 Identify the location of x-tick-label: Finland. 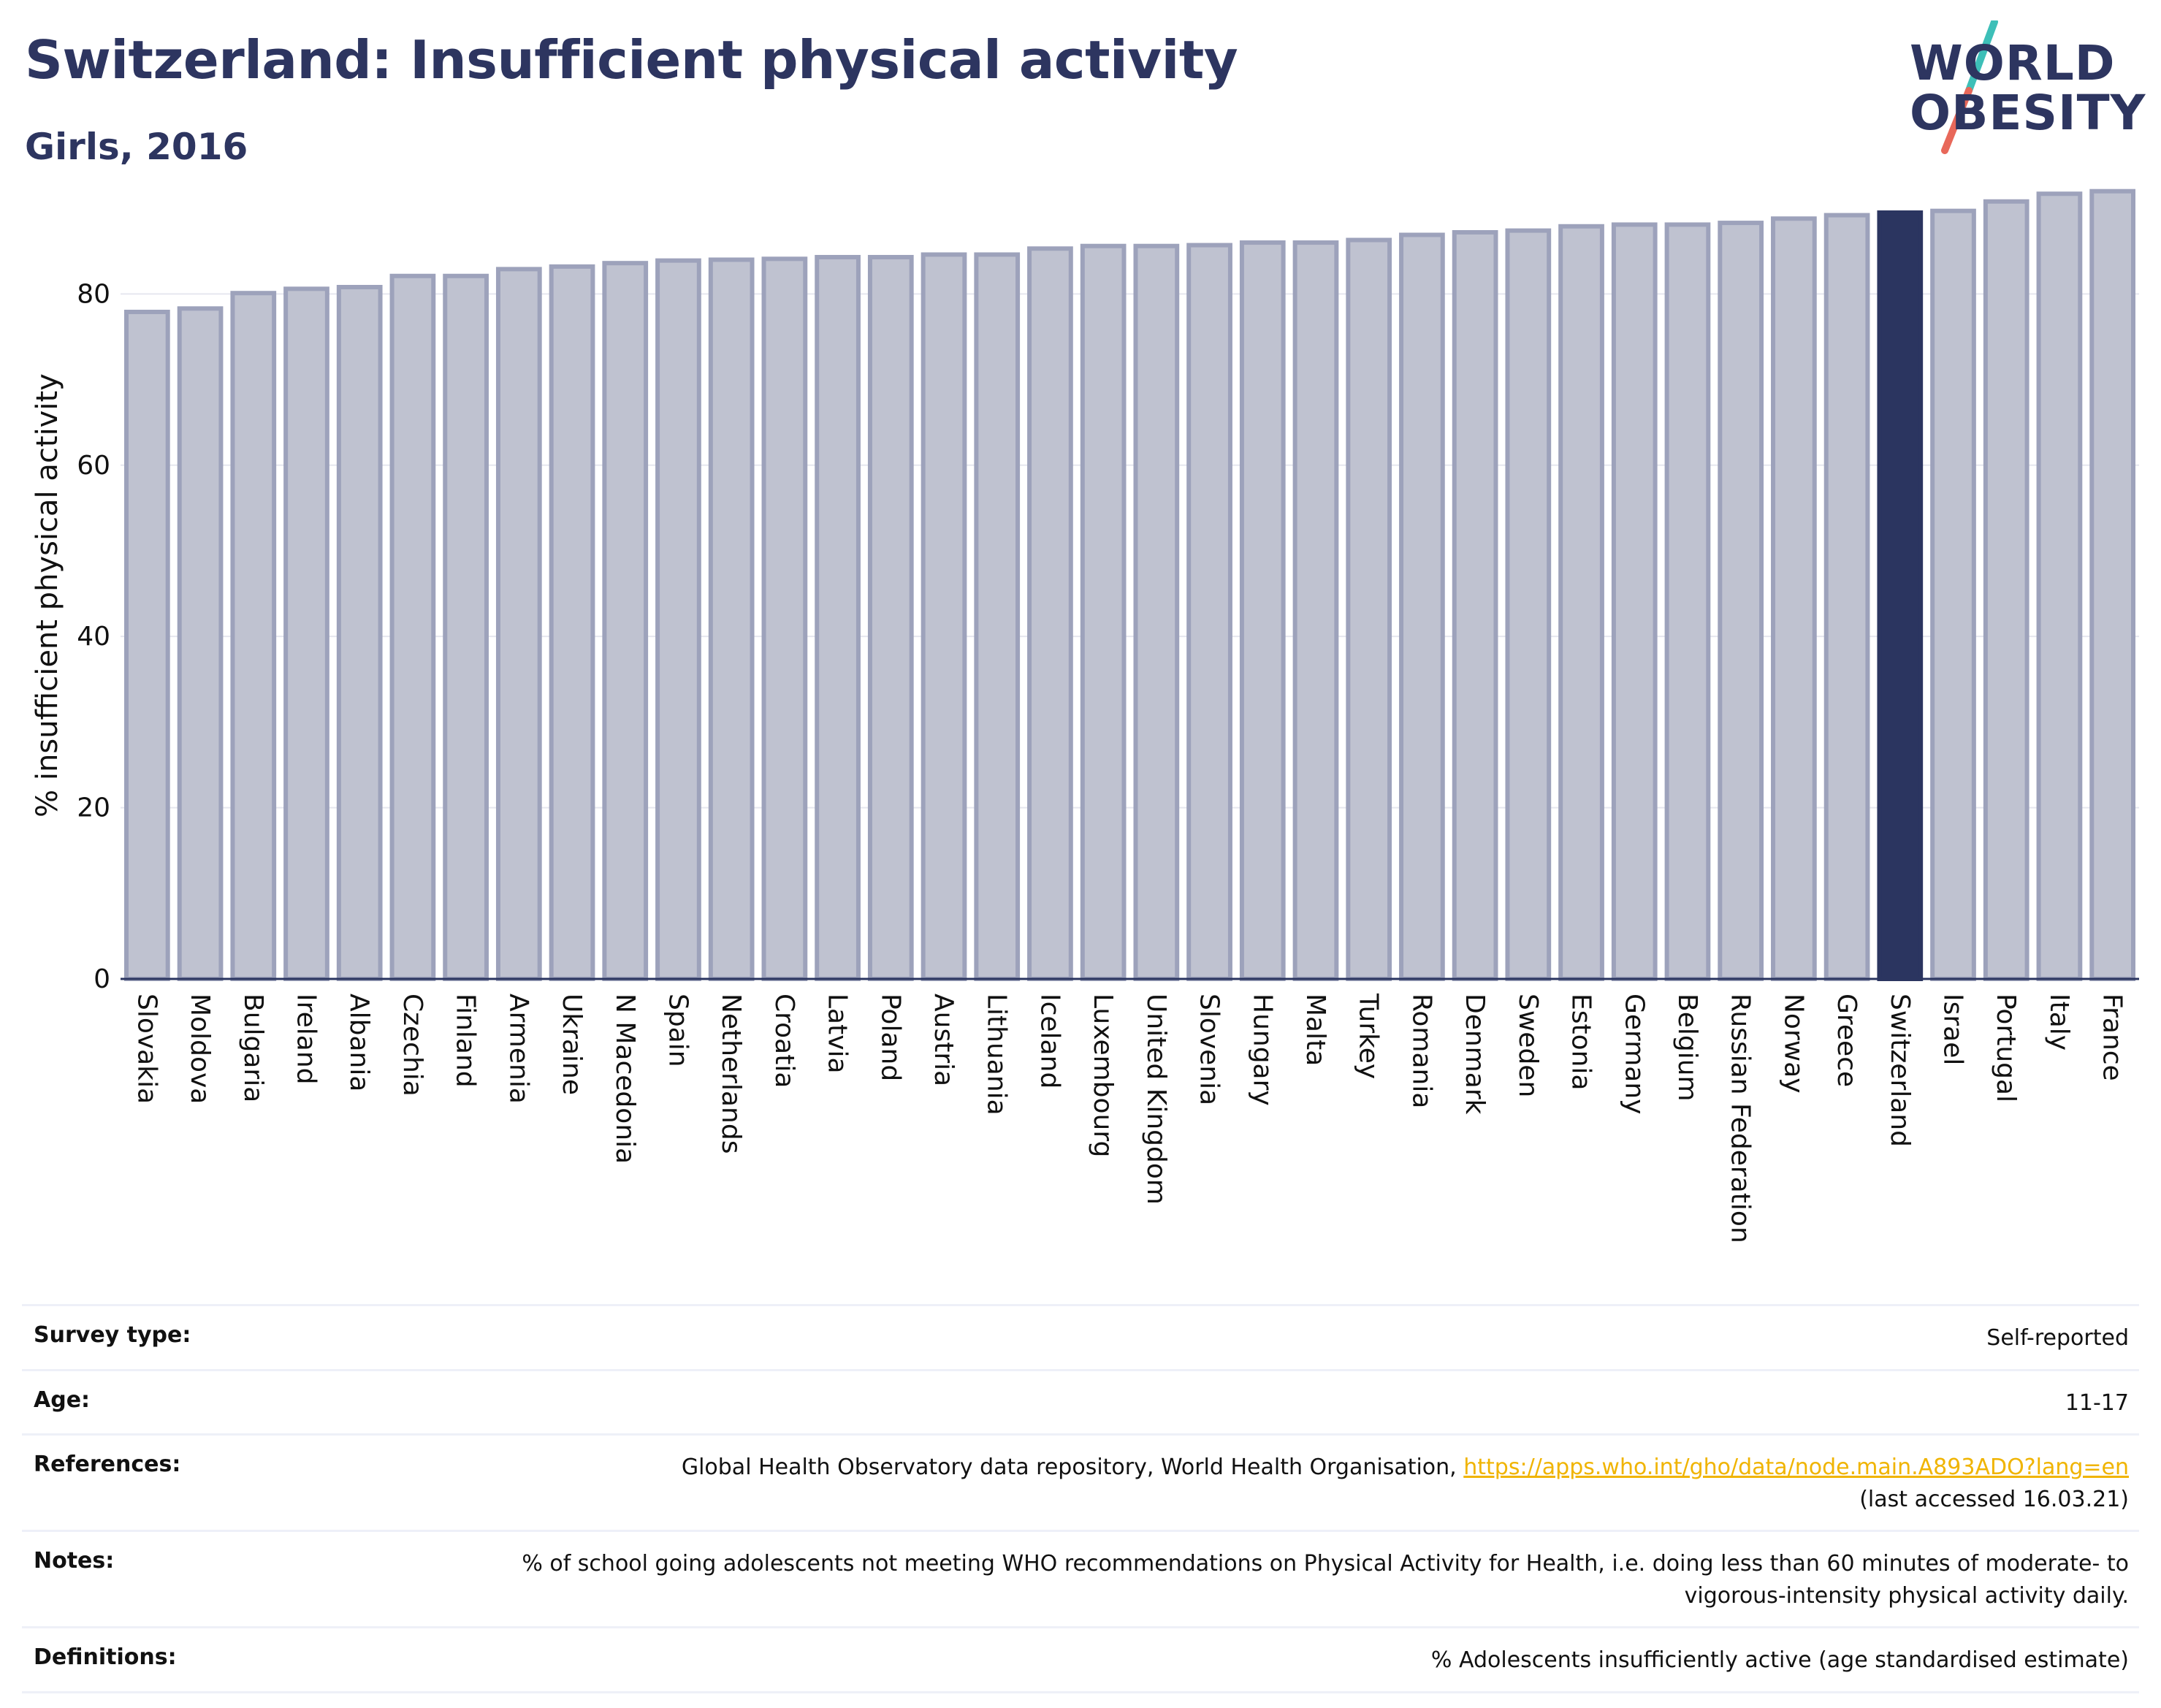
(466, 1041).